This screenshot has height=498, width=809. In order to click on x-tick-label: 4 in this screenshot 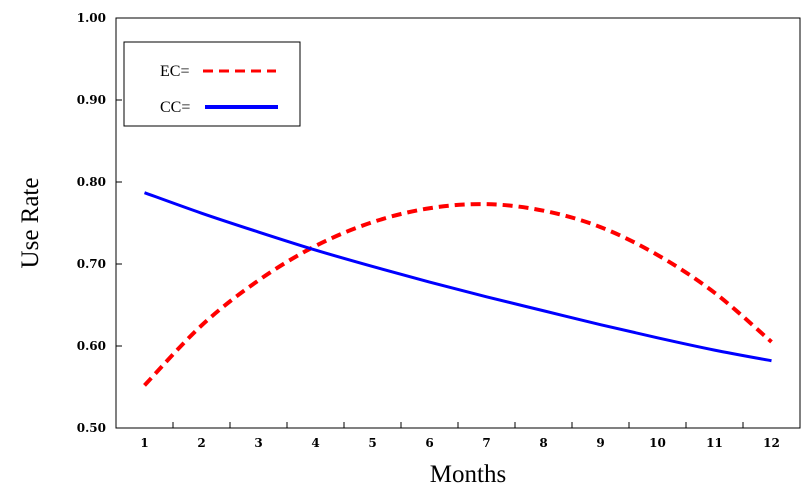, I will do `click(315, 443)`.